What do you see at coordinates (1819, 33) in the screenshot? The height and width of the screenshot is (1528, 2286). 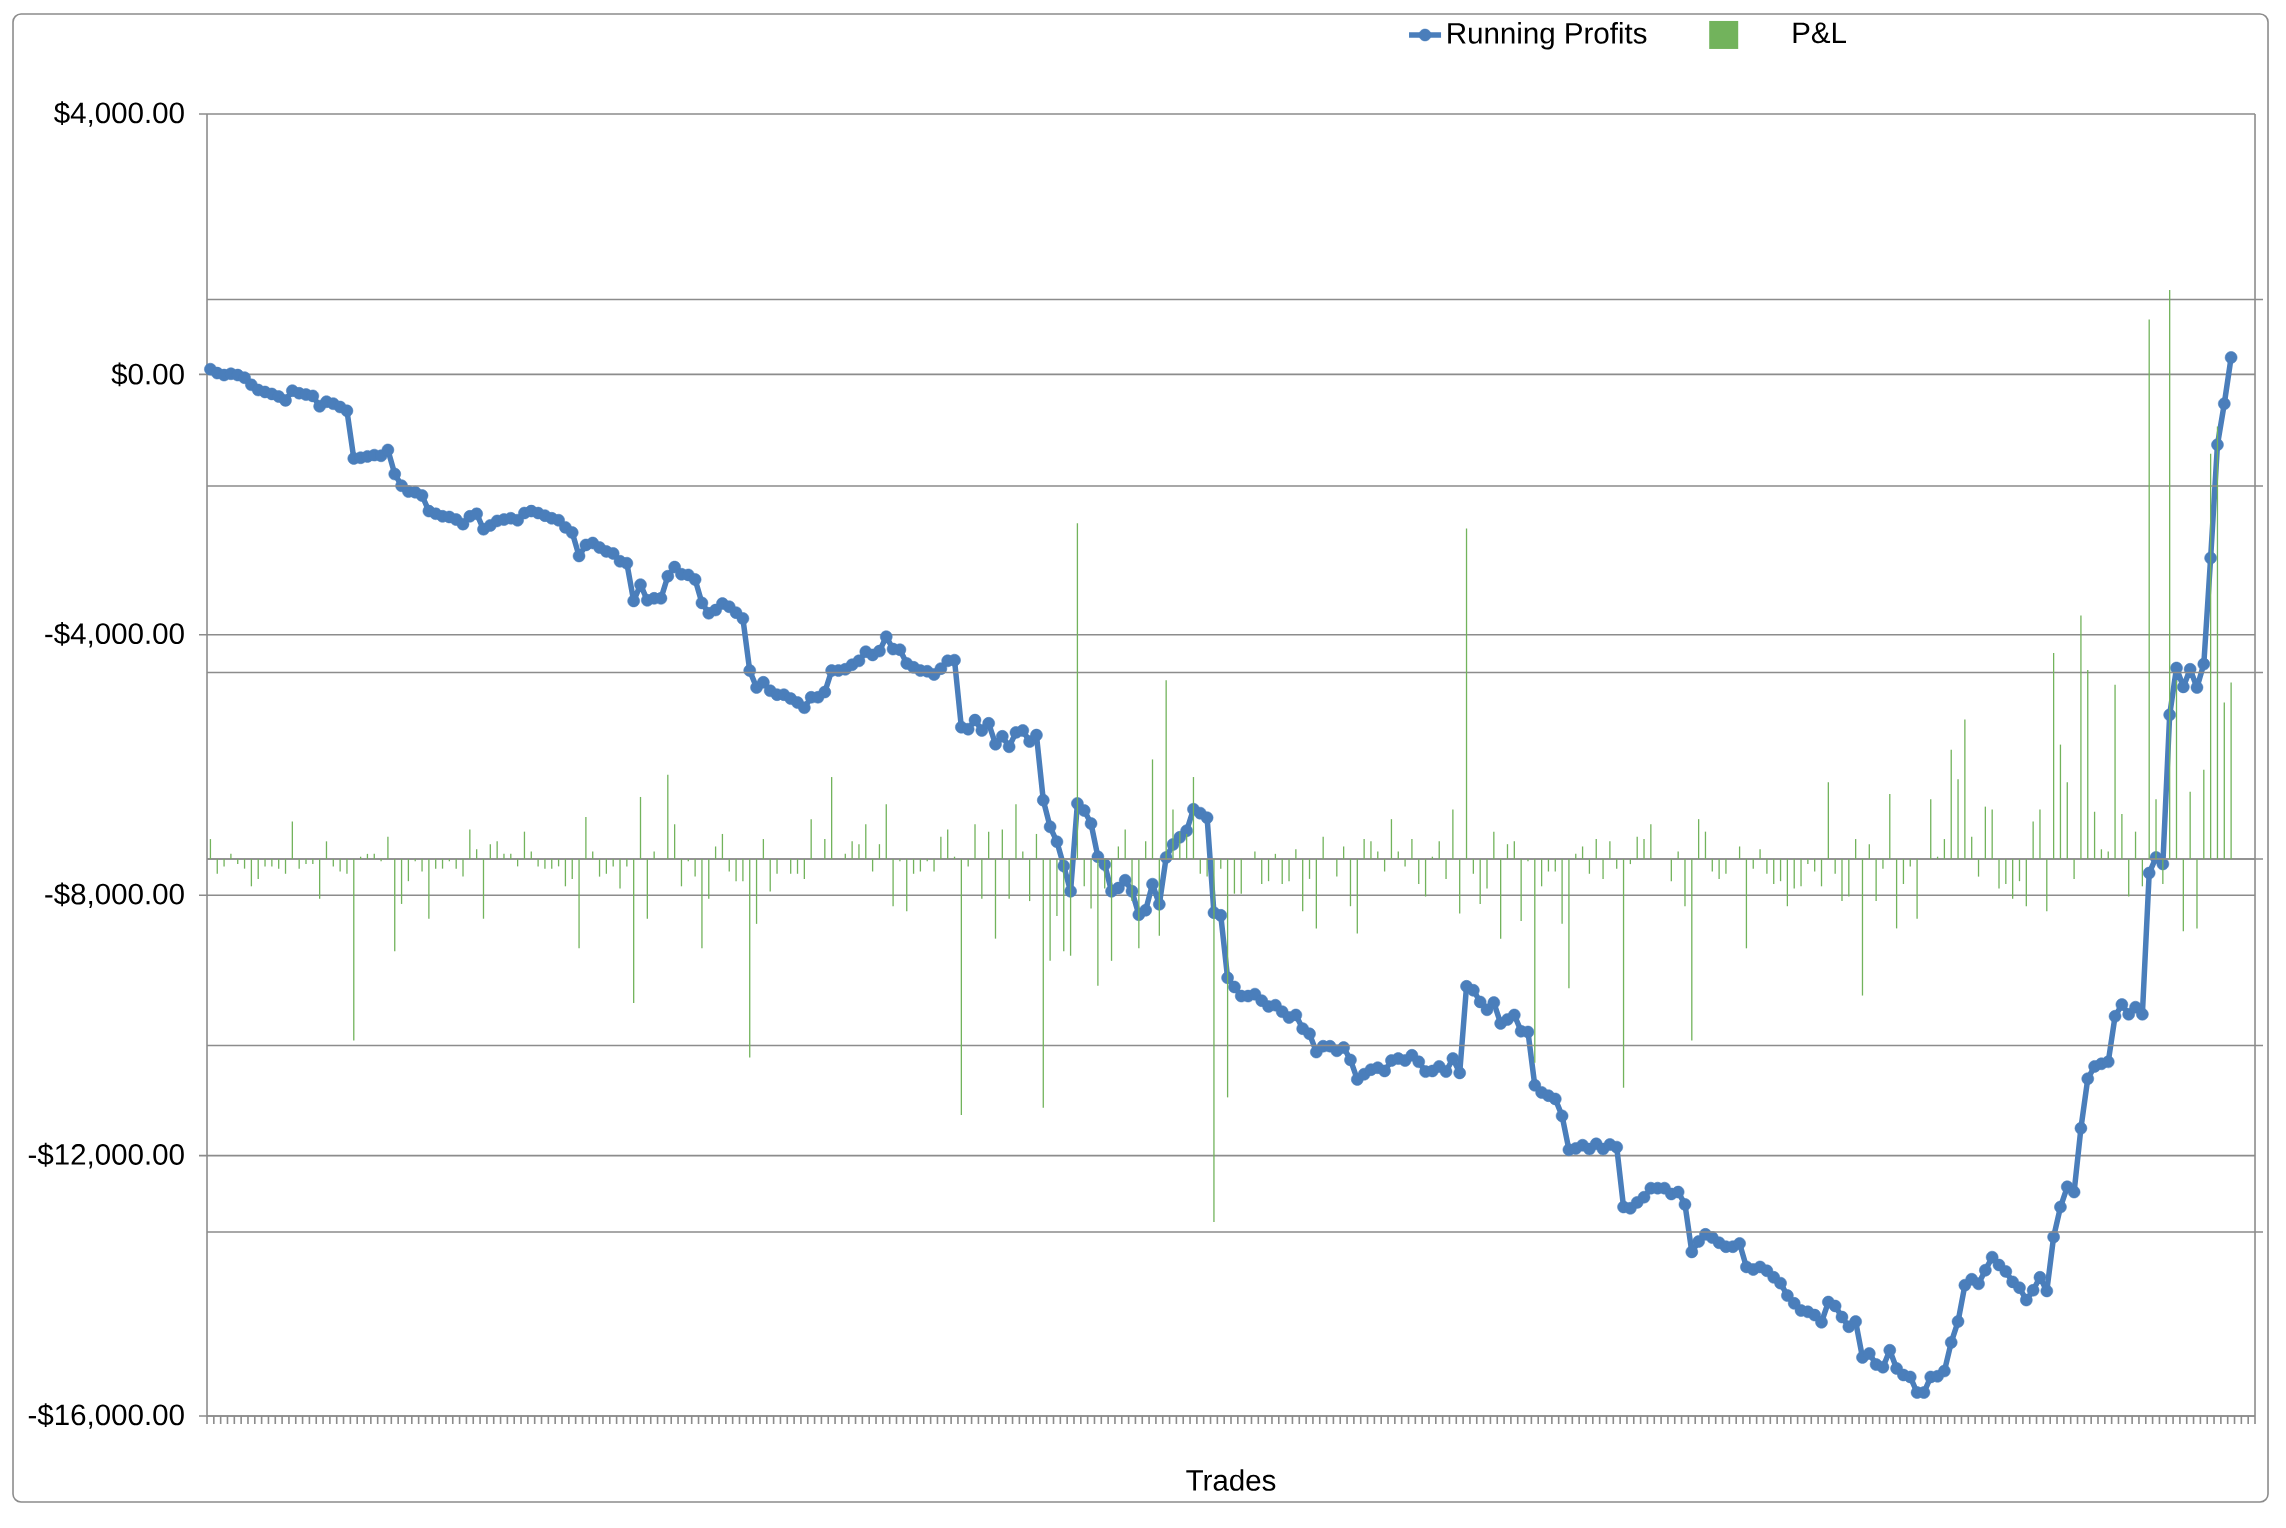 I see `legend-label: P&L` at bounding box center [1819, 33].